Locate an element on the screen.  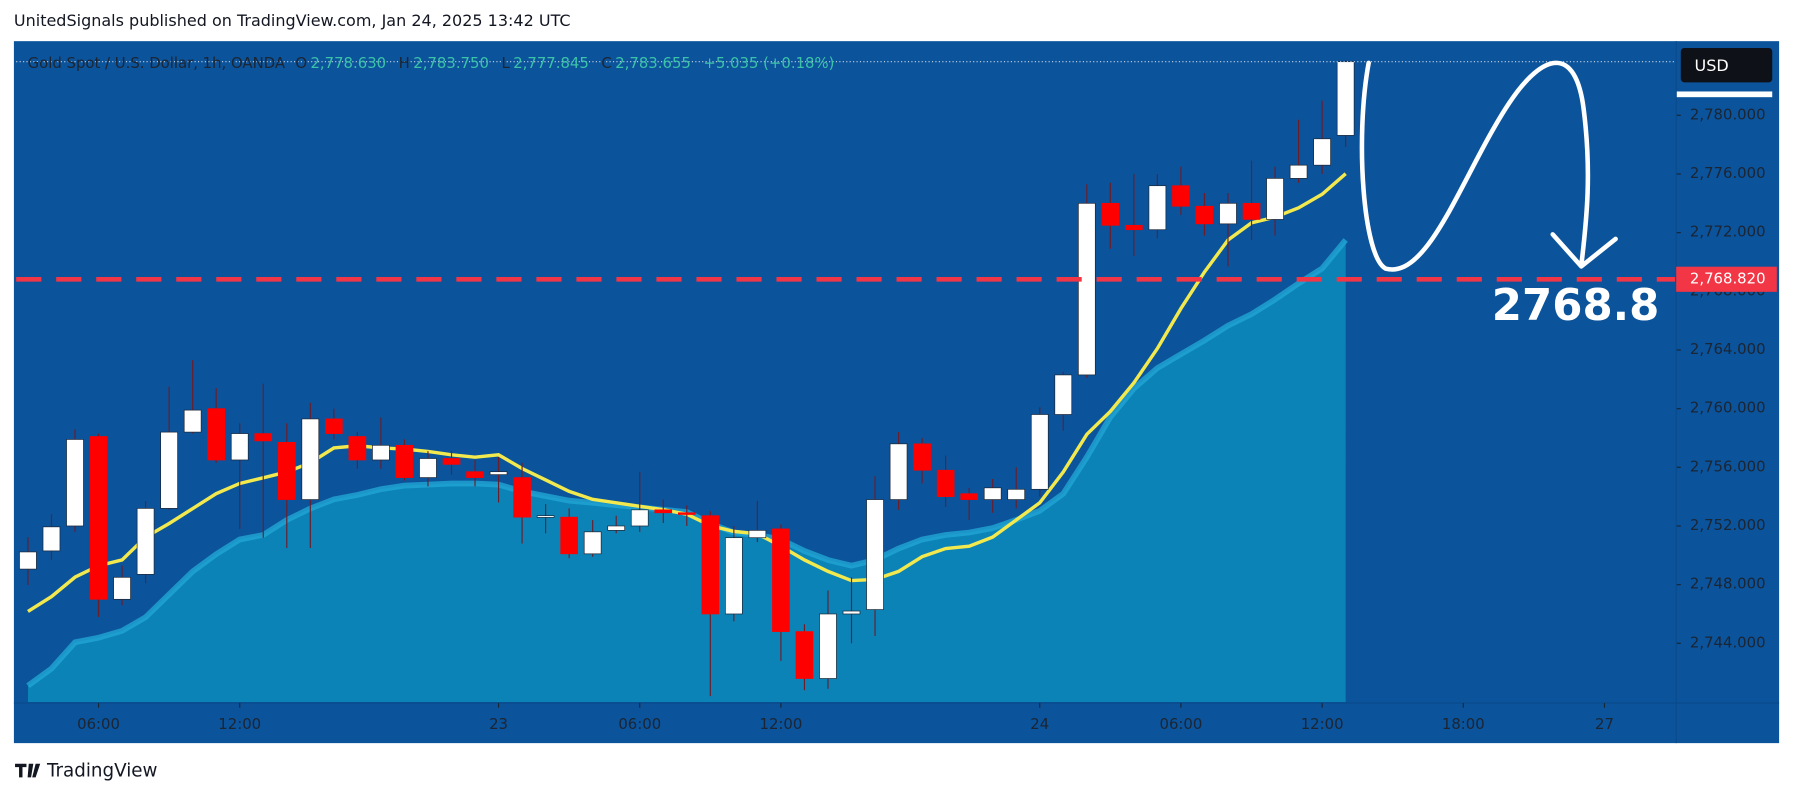
x-tick-label: 23 is located at coordinates (498, 724).